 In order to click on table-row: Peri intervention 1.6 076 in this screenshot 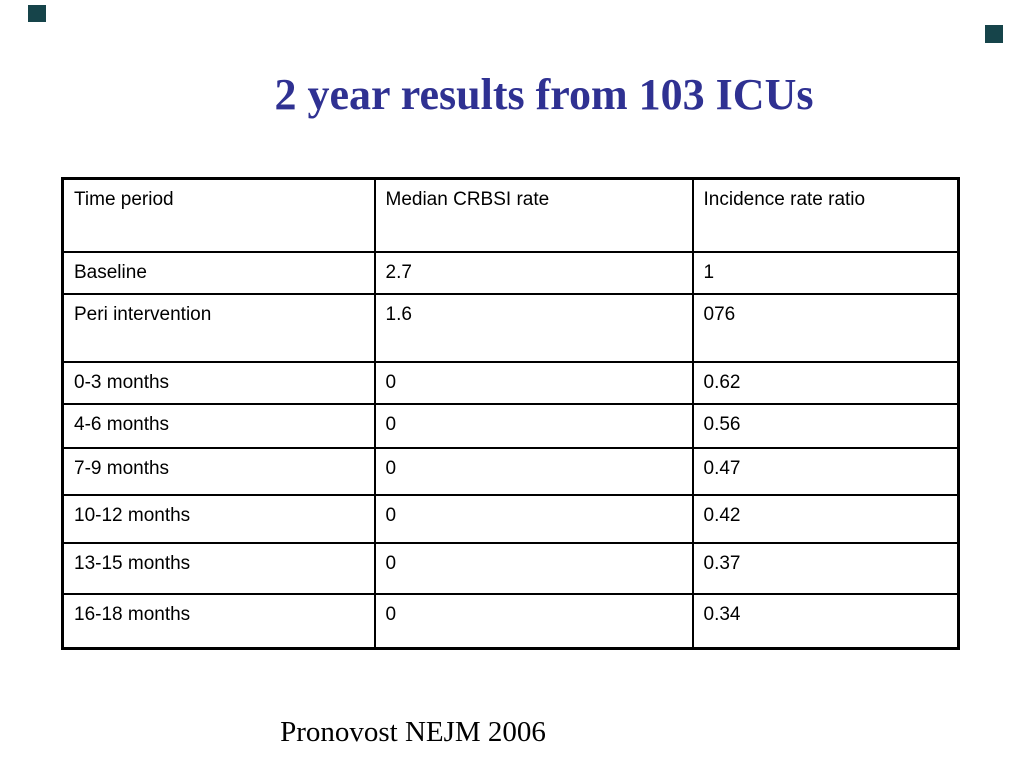, I will do `click(510, 327)`.